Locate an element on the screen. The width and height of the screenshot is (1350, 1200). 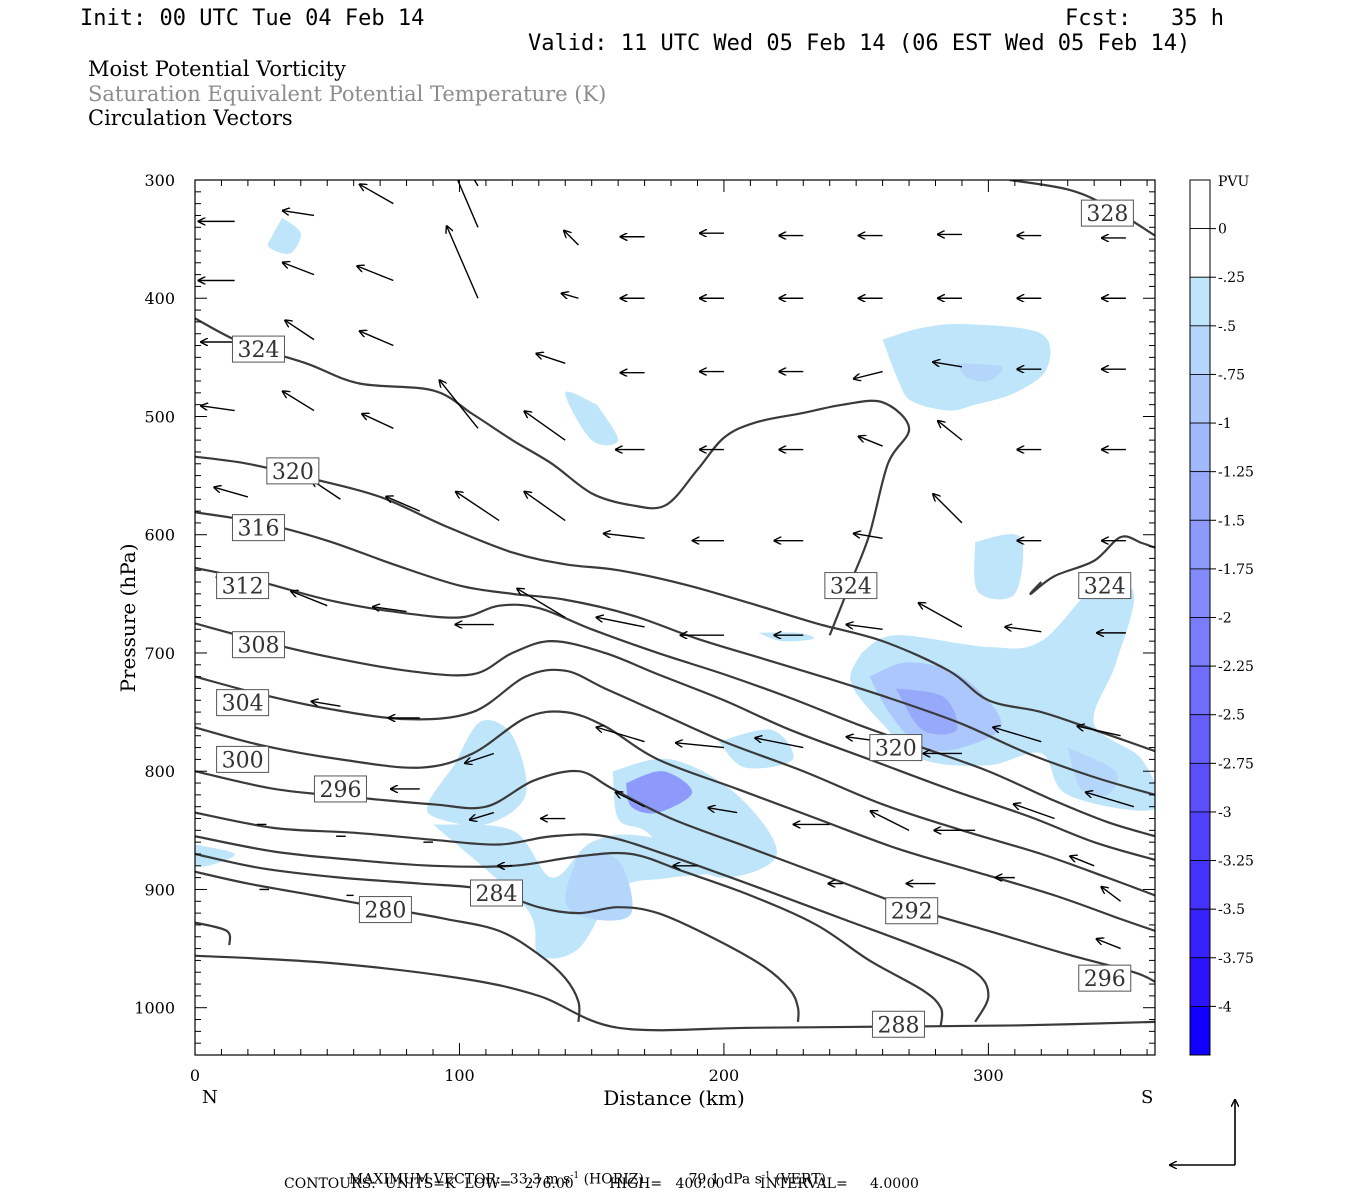
y-tick-label: 900 is located at coordinates (159, 889).